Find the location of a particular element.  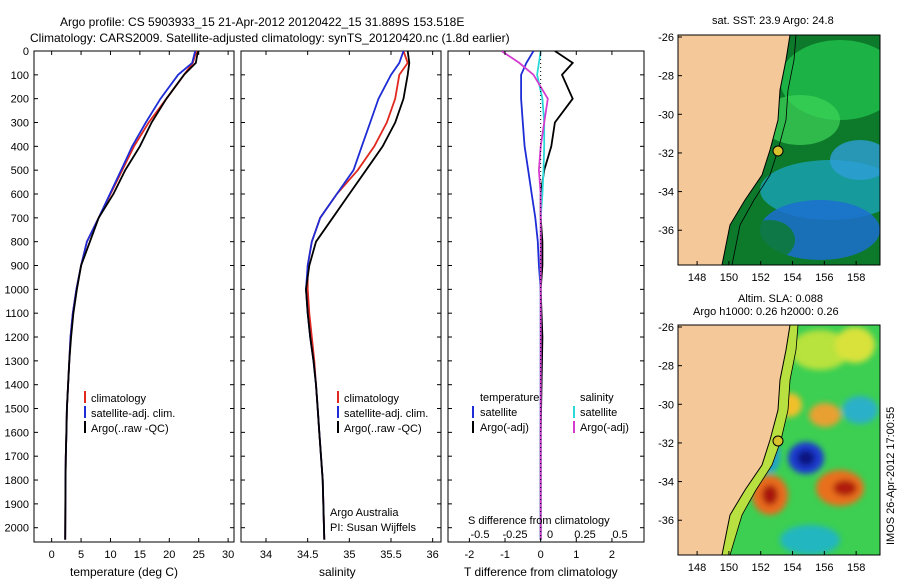

legend-title-salinity: salinity is located at coordinates (597, 398).